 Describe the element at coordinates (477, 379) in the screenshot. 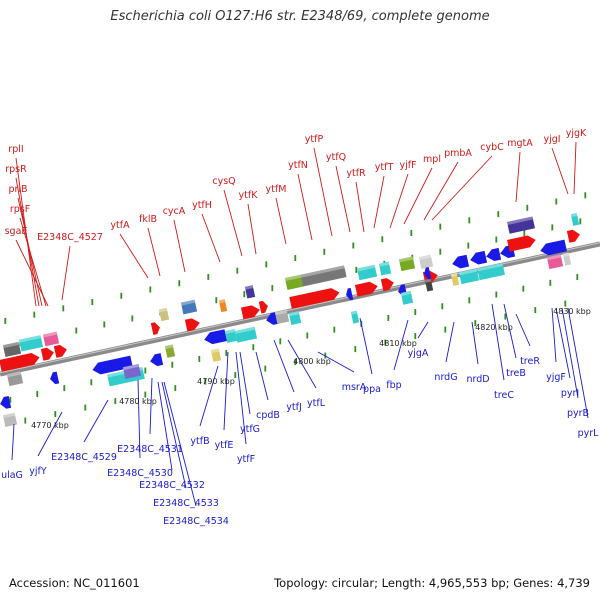

I see `reverse-gene-label: nrdD` at that location.